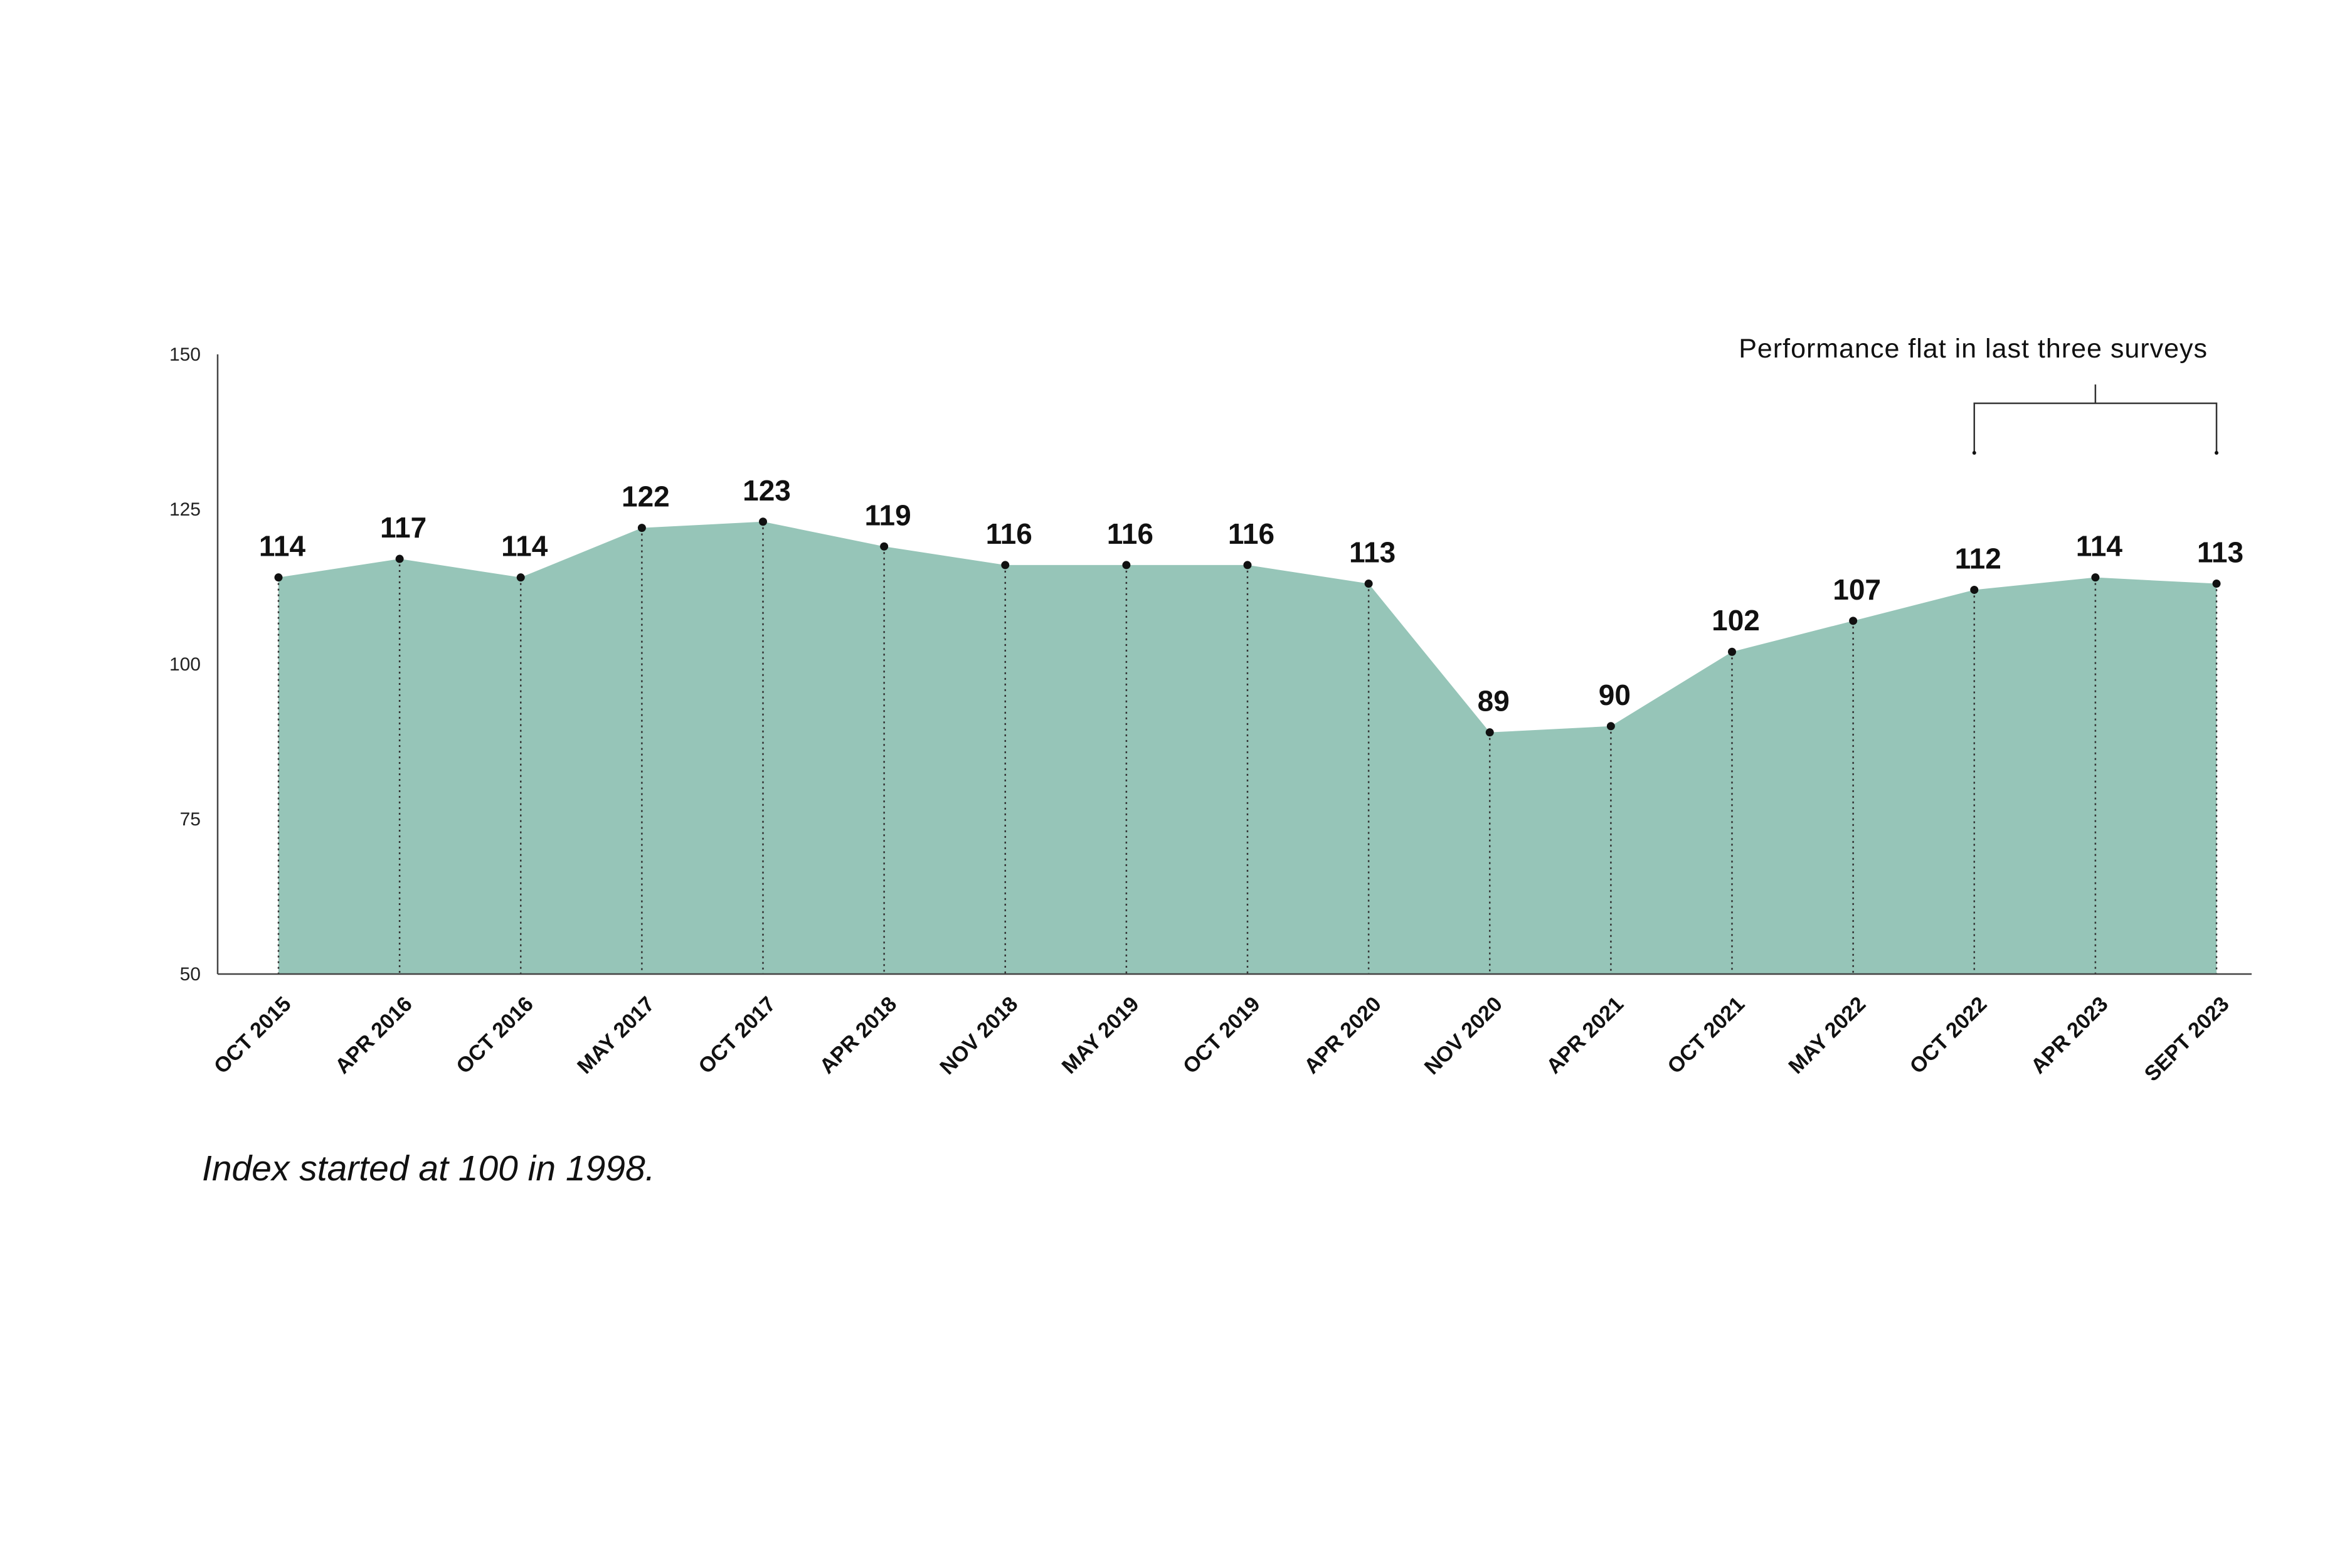 The height and width of the screenshot is (1568, 2352). I want to click on x-tick-label: NOV 2020, so click(1463, 1035).